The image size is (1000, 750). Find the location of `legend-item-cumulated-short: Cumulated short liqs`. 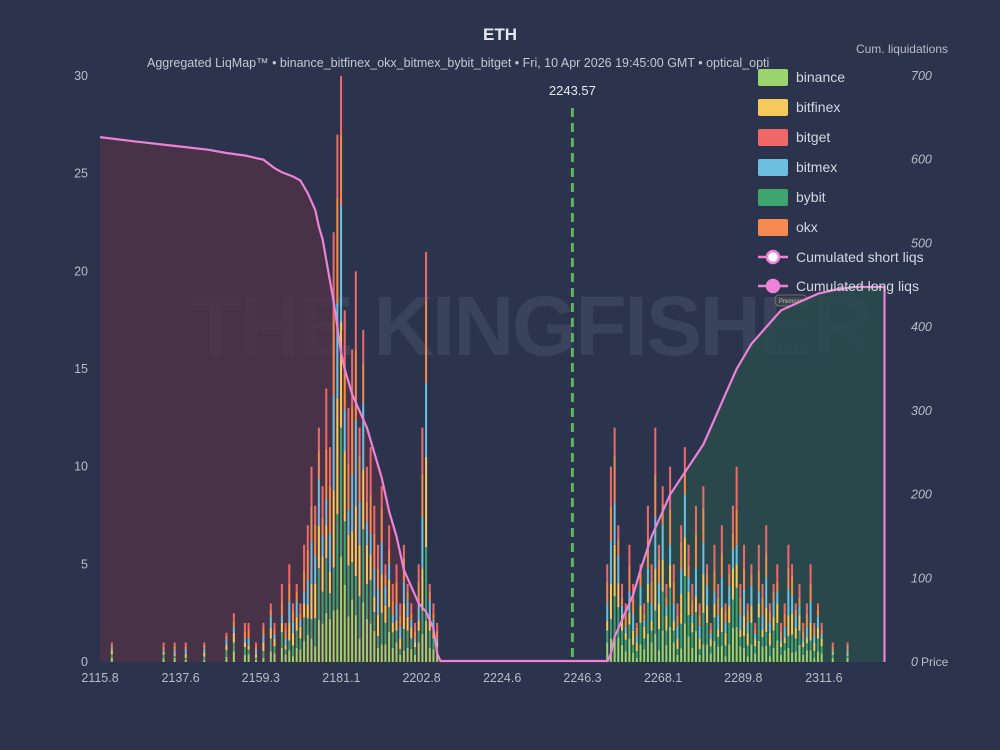

legend-item-cumulated-short: Cumulated short liqs is located at coordinates (841, 257).